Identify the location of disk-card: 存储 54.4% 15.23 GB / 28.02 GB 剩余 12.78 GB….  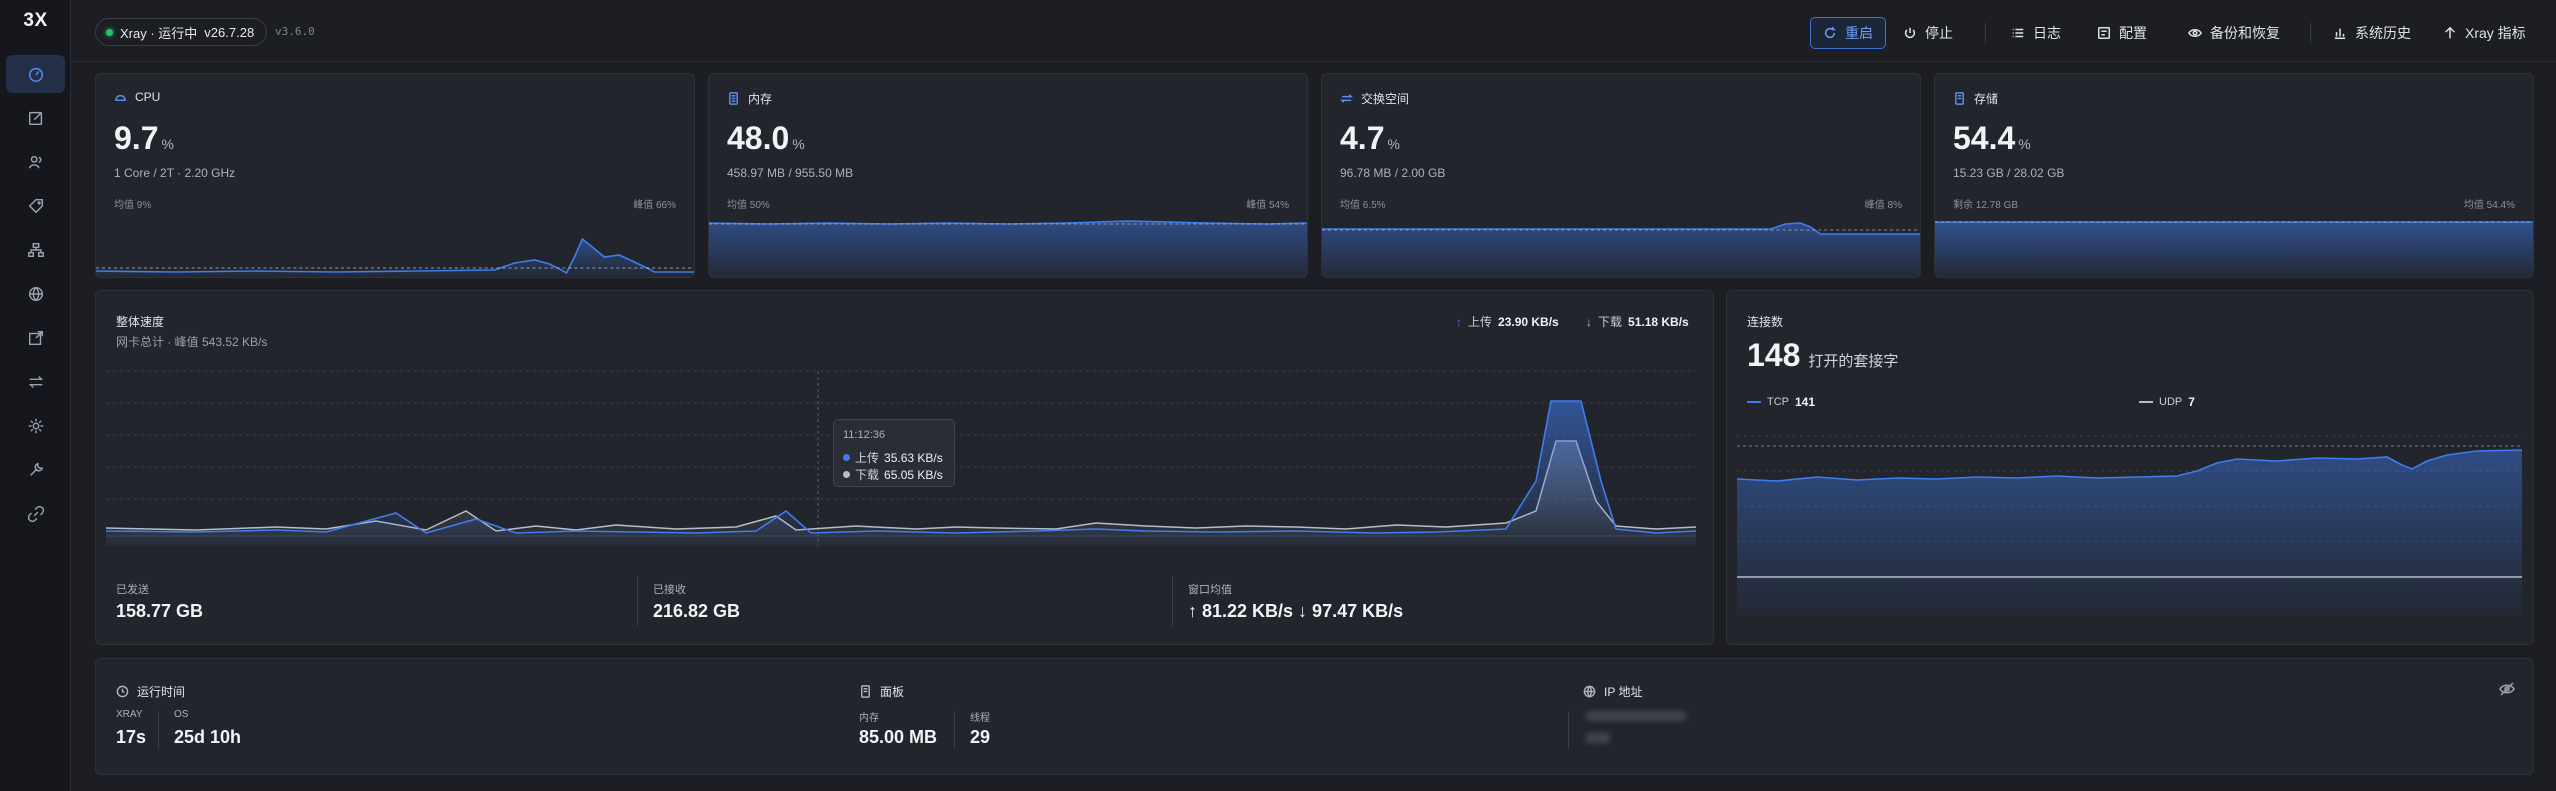
(2234, 175).